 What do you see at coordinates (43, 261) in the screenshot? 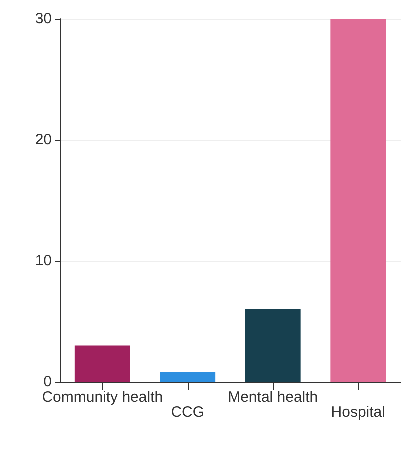
I see `y-tick-label: 10` at bounding box center [43, 261].